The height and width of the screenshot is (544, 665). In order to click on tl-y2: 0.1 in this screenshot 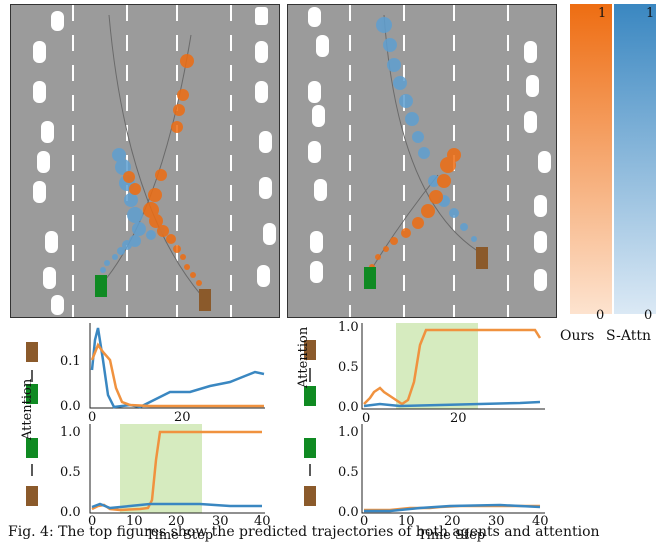, I will do `click(70, 361)`.